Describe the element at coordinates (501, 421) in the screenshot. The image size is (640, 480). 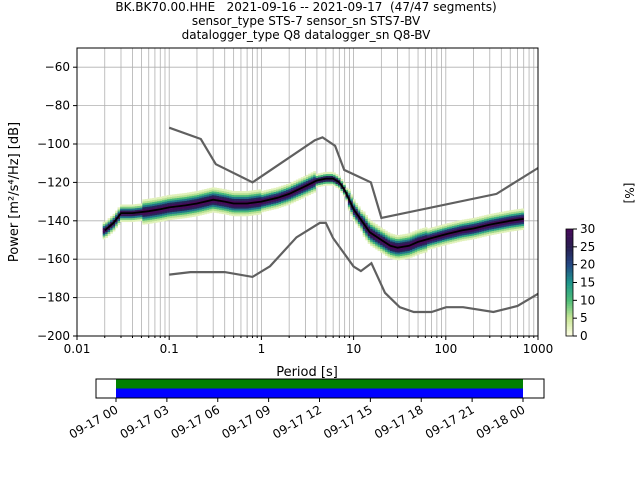
I see `timeline-tick-label: 09-18 00` at that location.